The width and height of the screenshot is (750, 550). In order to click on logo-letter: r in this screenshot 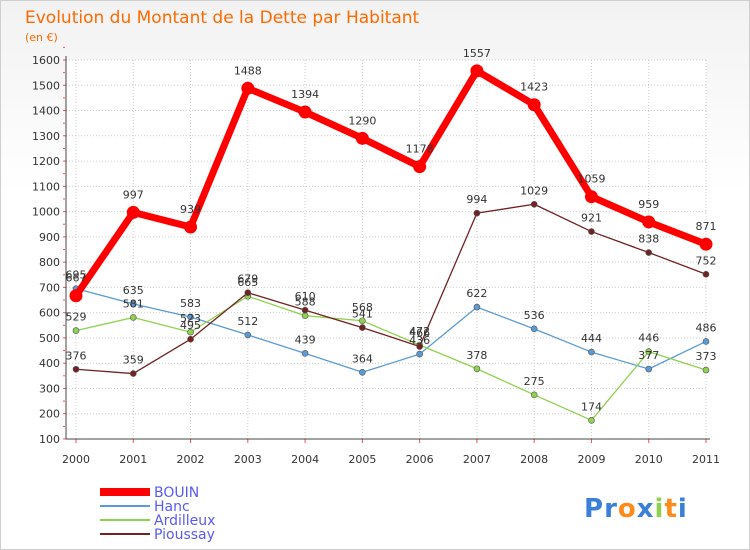, I will do `click(611, 509)`.